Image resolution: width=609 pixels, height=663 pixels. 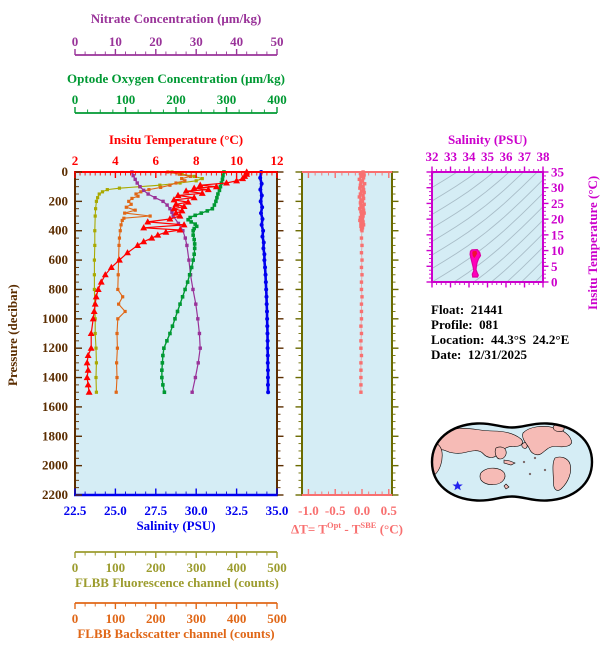 I want to click on svg-text: 36, so click(x=507, y=156).